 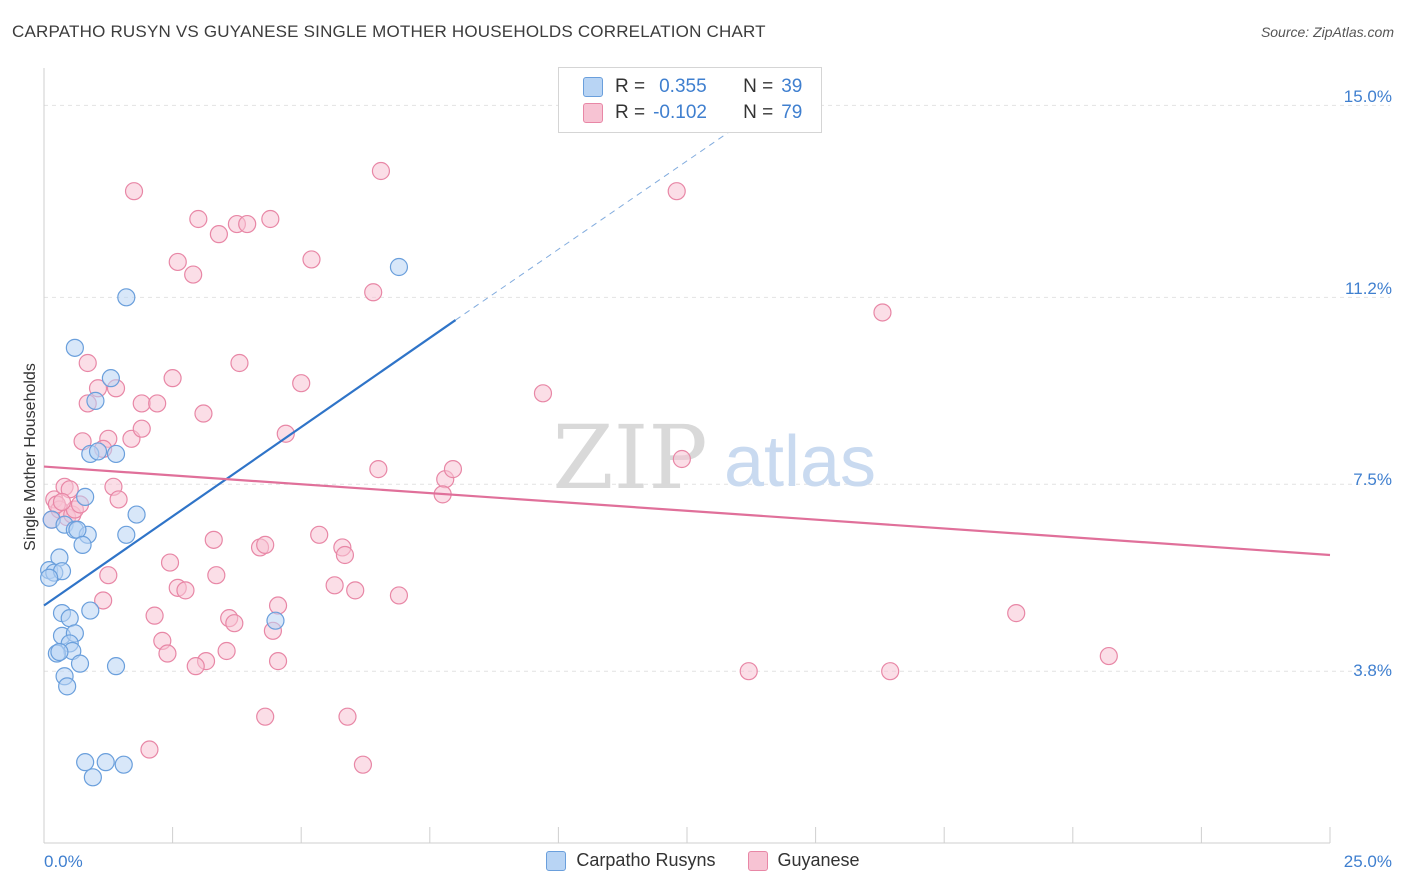 I want to click on y-tick-7-5: 7.5%, so click(x=1372, y=479).